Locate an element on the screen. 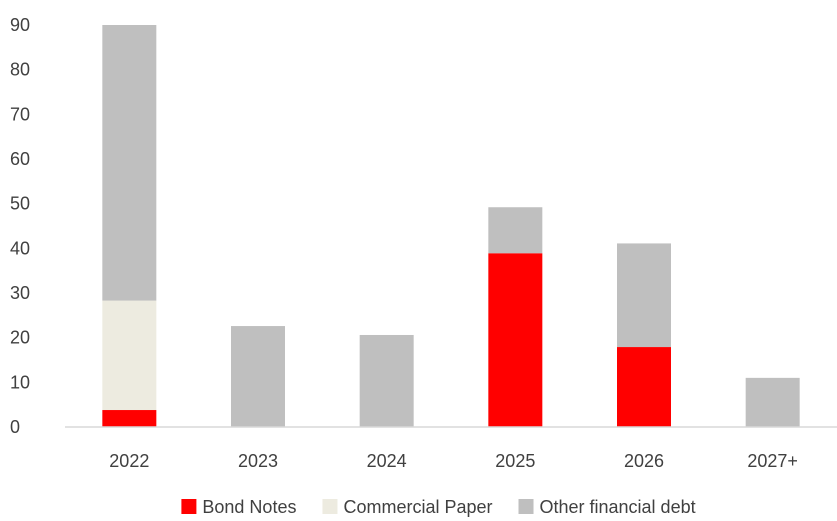 The image size is (837, 521). y-tick-label: 10 is located at coordinates (20, 382).